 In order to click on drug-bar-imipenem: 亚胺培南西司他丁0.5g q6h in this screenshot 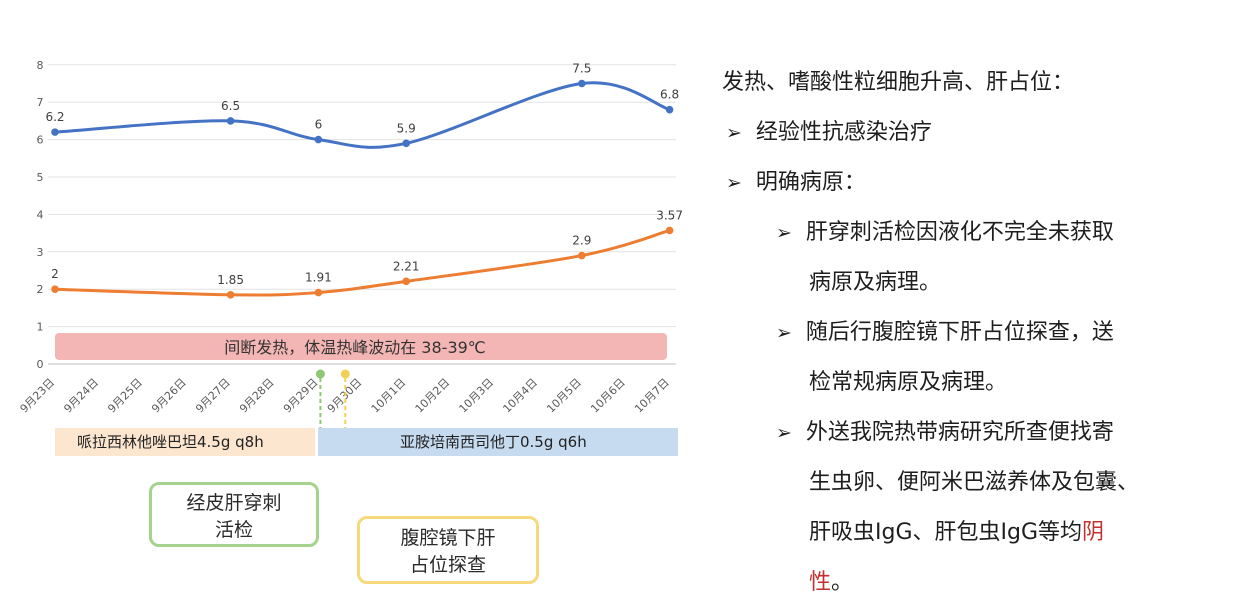, I will do `click(498, 442)`.